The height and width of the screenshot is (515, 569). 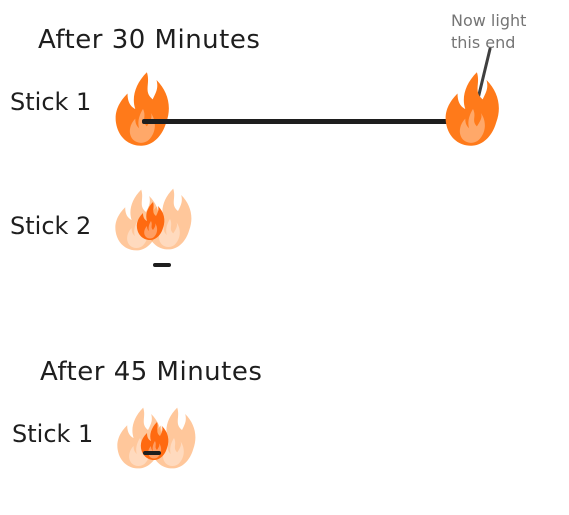 I want to click on stick-2-remaining, so click(x=162, y=265).